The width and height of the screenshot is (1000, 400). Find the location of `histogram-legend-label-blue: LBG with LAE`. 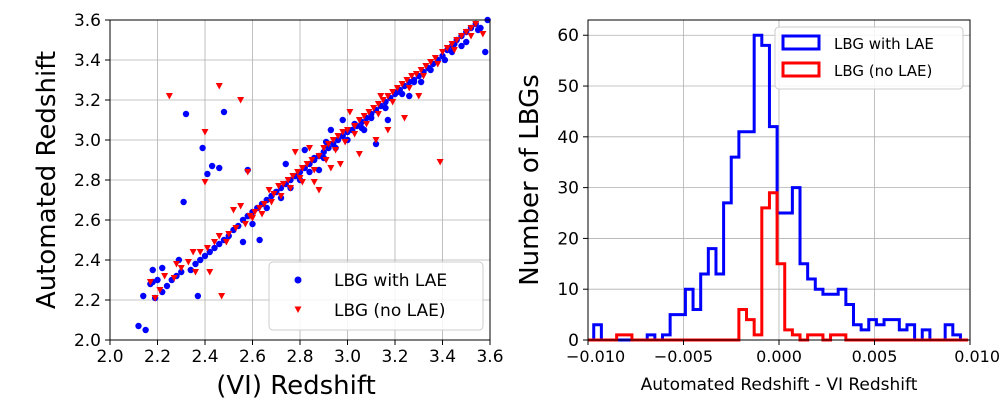

histogram-legend-label-blue: LBG with LAE is located at coordinates (884, 44).